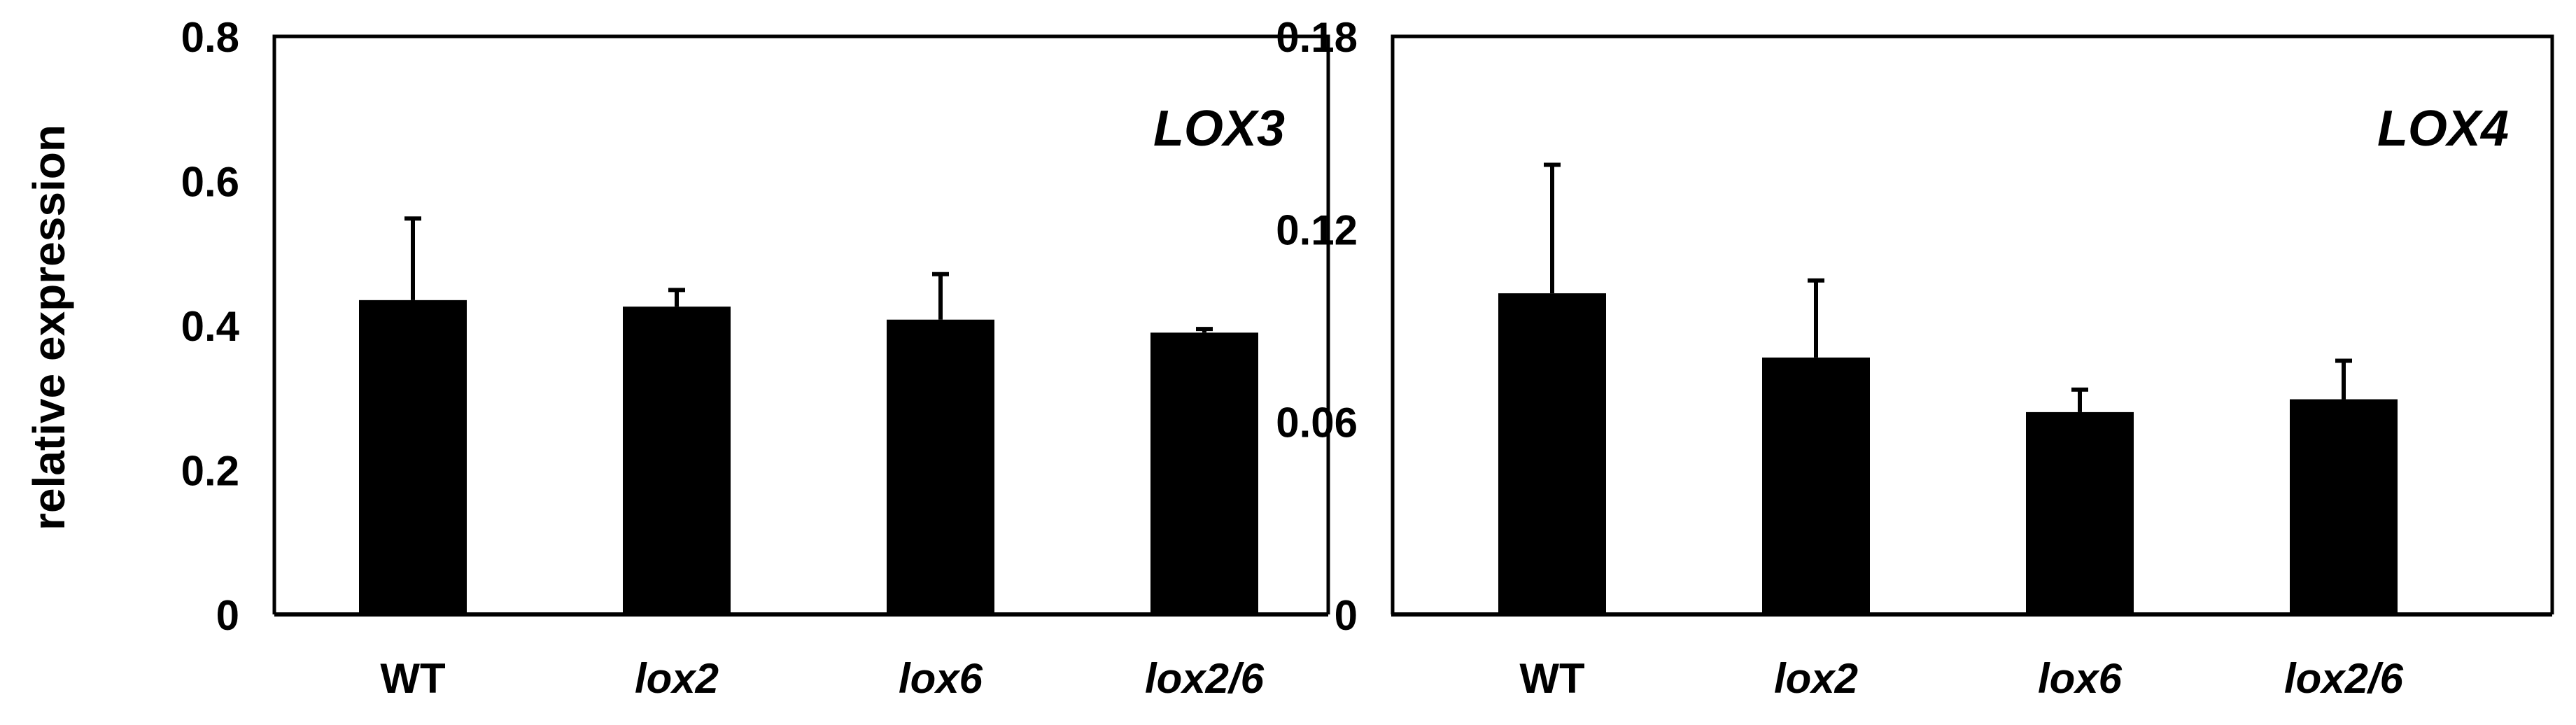 This screenshot has width=2576, height=725. I want to click on y-tick-label: 0.12, so click(1317, 229).